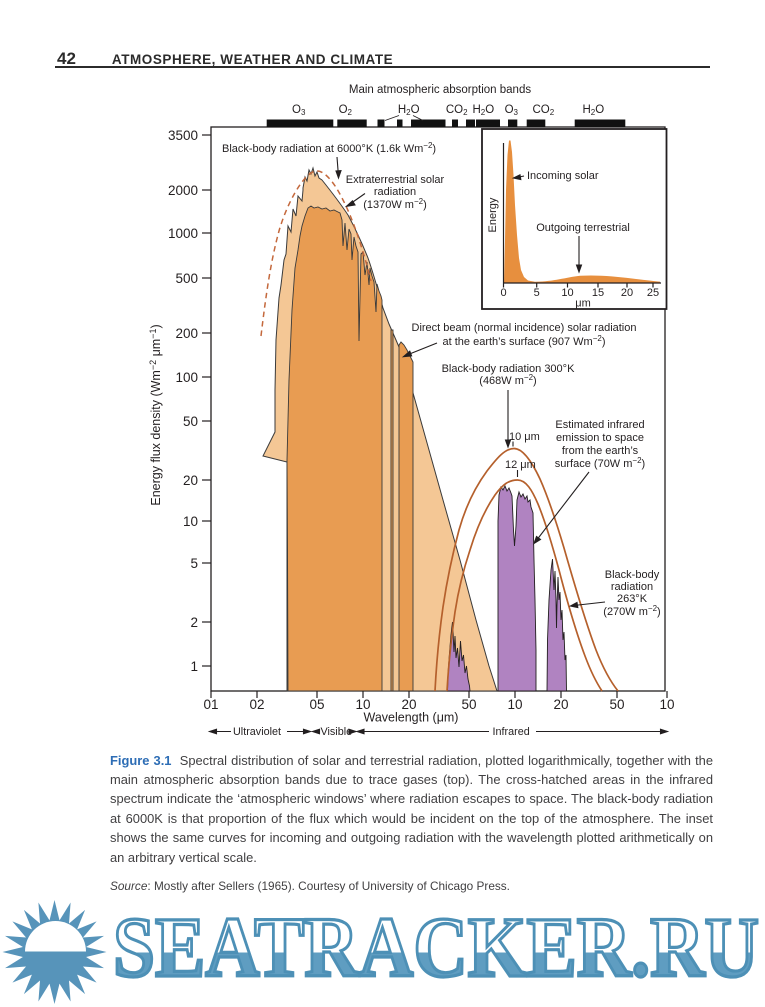 The image size is (765, 1007). Describe the element at coordinates (524, 341) in the screenshot. I see `svg-text:at the earth’s surface (907 Wm: at the earth’s surface (907 Wm−2)` at that location.